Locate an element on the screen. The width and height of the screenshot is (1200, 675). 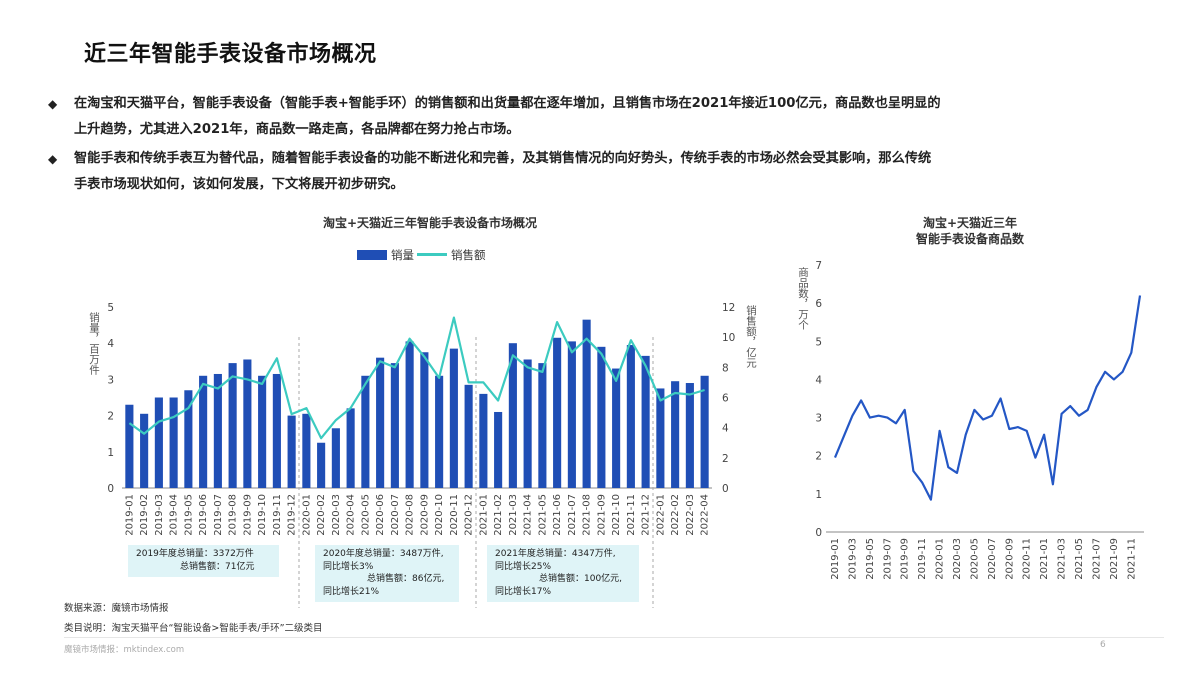
items-x-tick-label: 2020-11 is located at coordinates (1027, 559).